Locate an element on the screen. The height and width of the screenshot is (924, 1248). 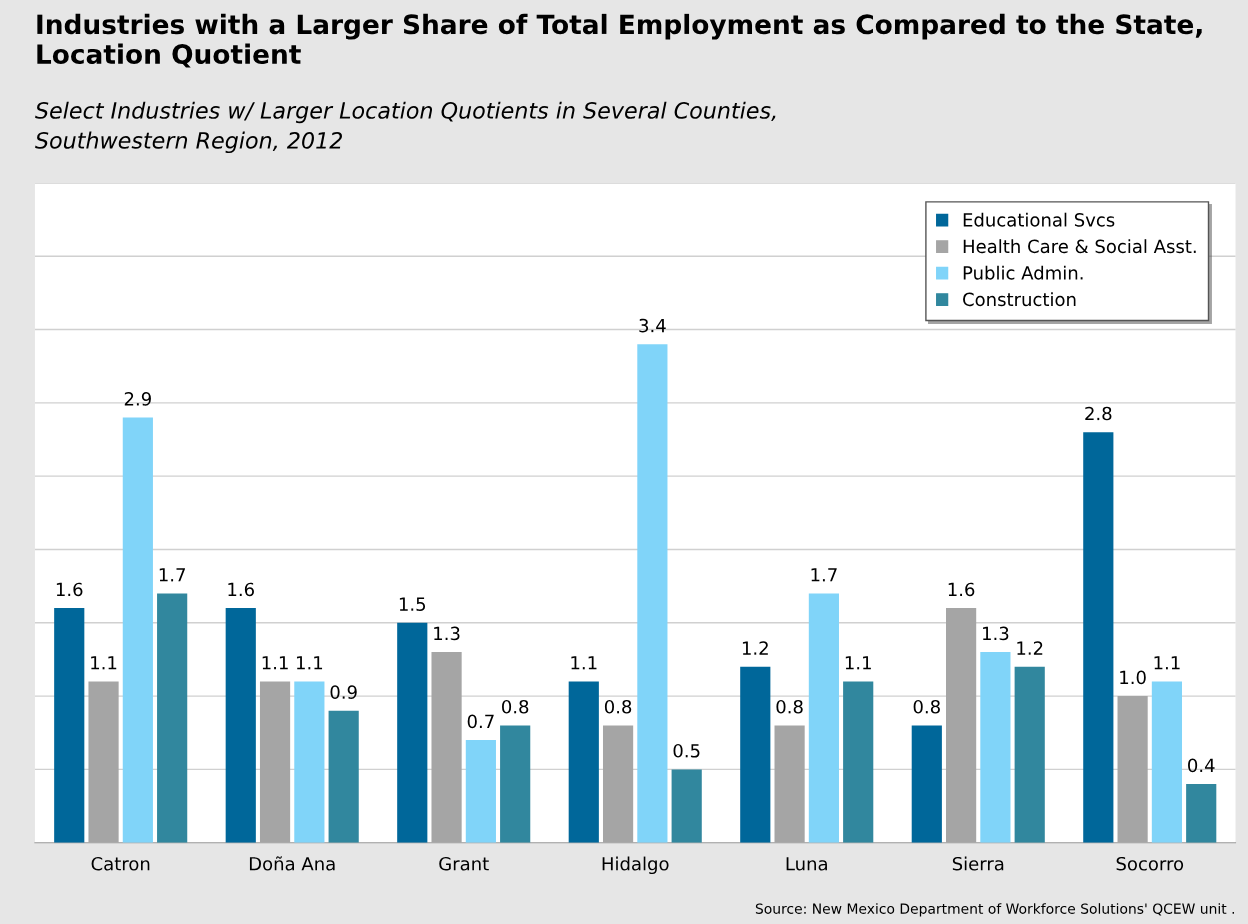
data-label: 1.0 is located at coordinates (1133, 677).